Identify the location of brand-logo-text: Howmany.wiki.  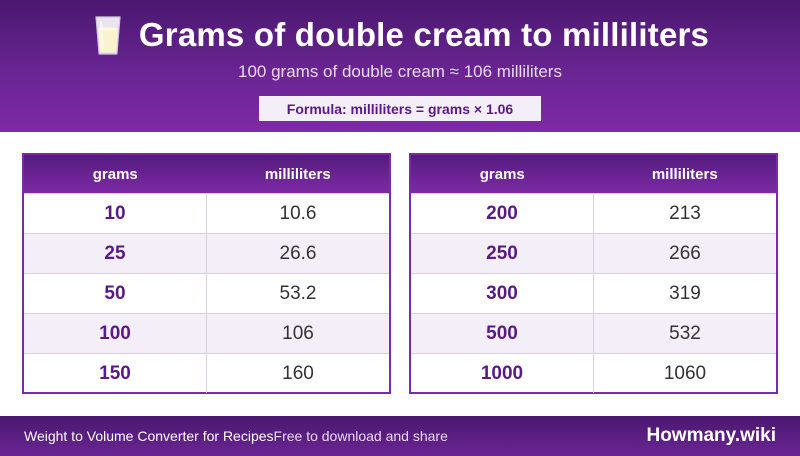
(711, 435).